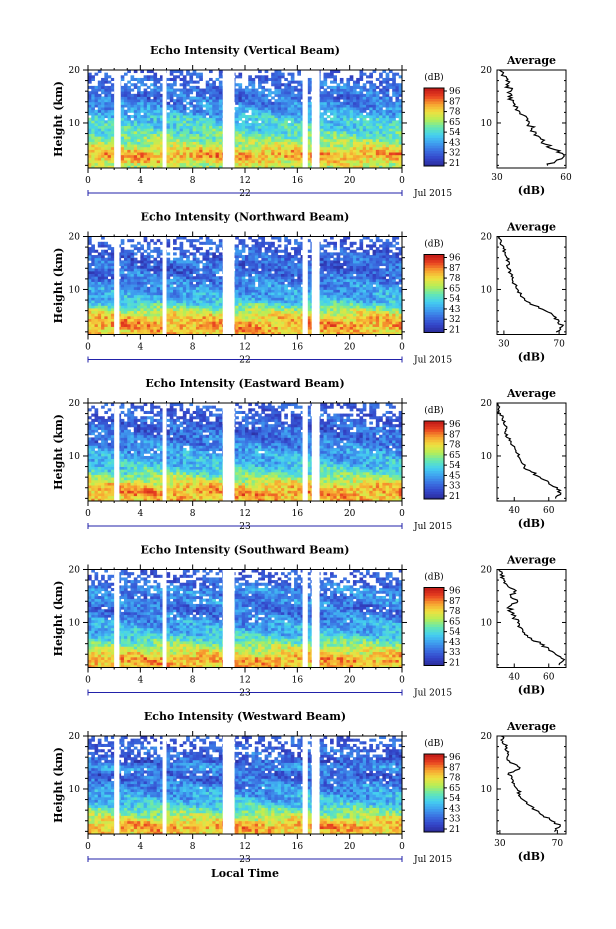 The height and width of the screenshot is (929, 616). I want to click on heatmap-cells, so click(245, 286).